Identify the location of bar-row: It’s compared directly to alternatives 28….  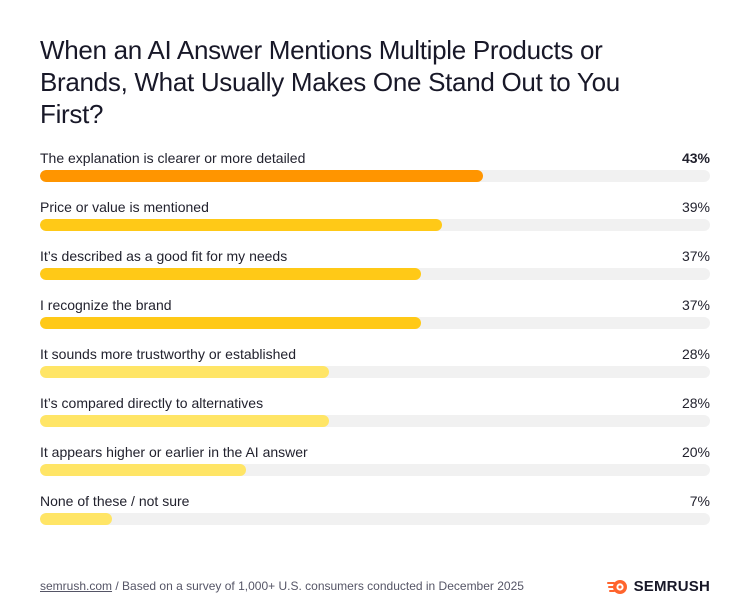
(375, 415).